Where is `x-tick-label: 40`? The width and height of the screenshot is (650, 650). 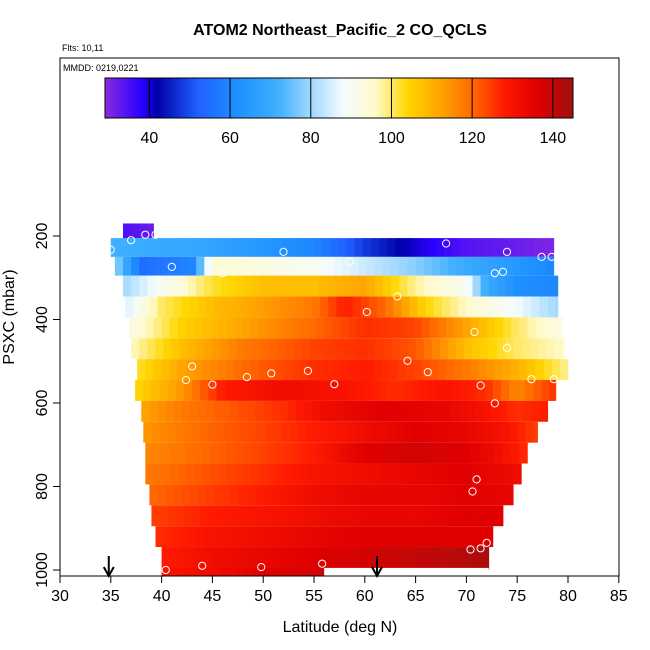
x-tick-label: 40 is located at coordinates (162, 596).